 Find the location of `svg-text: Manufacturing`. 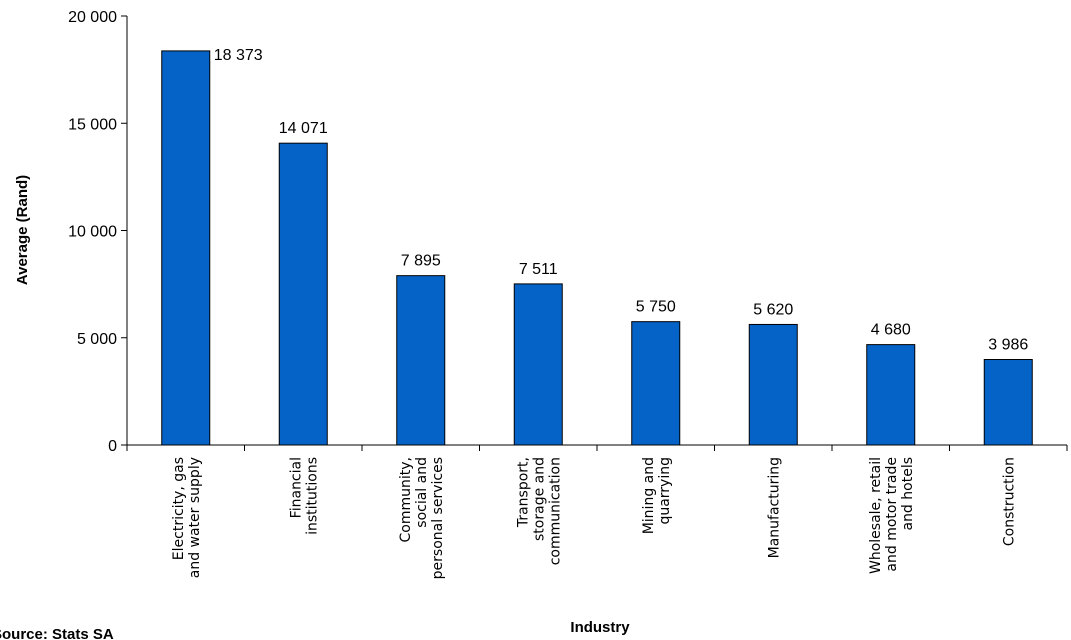

svg-text: Manufacturing is located at coordinates (774, 507).